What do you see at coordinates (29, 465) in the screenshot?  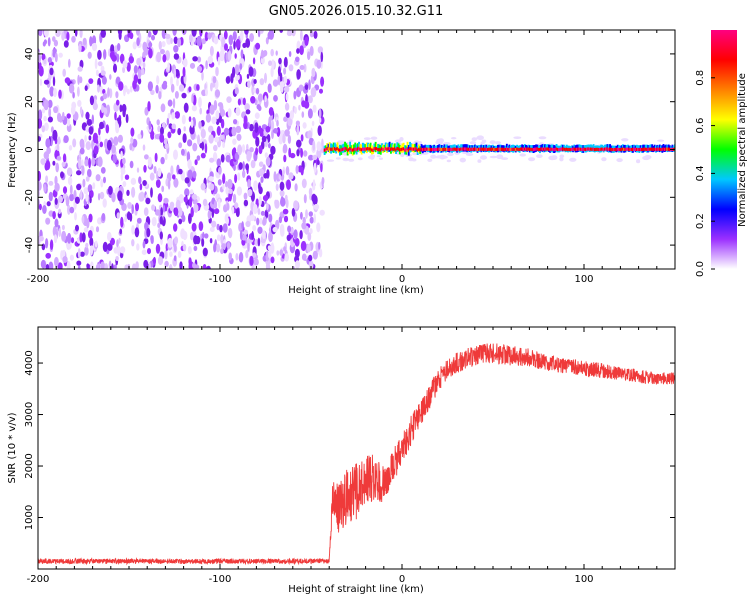 I see `y-tick-label: 2000` at bounding box center [29, 465].